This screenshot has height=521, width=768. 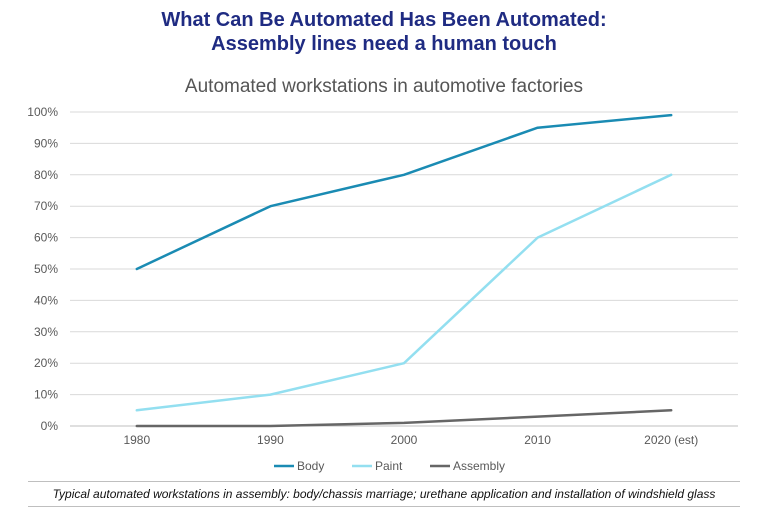 What do you see at coordinates (136, 440) in the screenshot?
I see `x-tick-label: 1980` at bounding box center [136, 440].